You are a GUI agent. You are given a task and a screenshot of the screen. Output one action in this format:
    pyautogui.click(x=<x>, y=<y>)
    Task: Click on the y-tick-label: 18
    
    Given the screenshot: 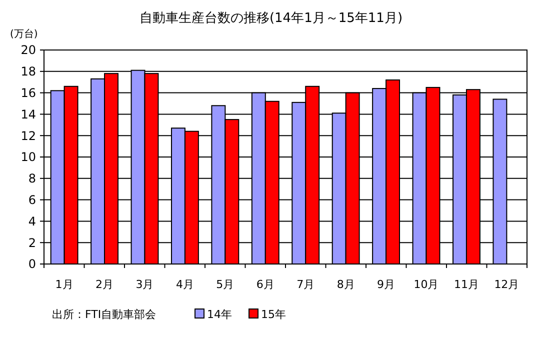 What is the action you would take?
    pyautogui.click(x=28, y=71)
    